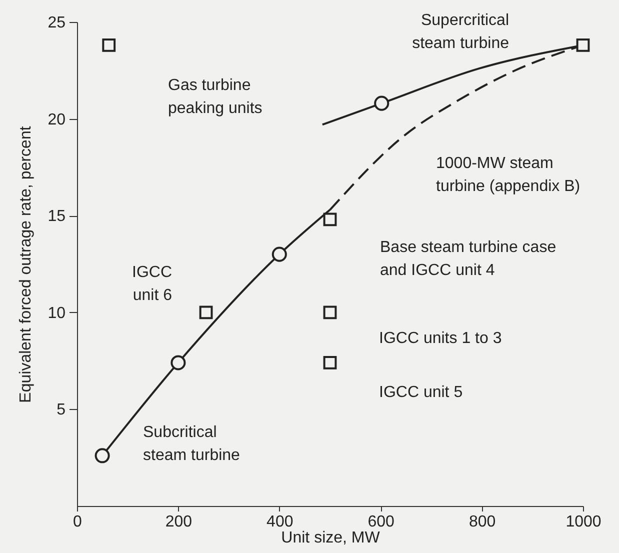 This screenshot has height=553, width=619. I want to click on x-tick-label: 800, so click(482, 522).